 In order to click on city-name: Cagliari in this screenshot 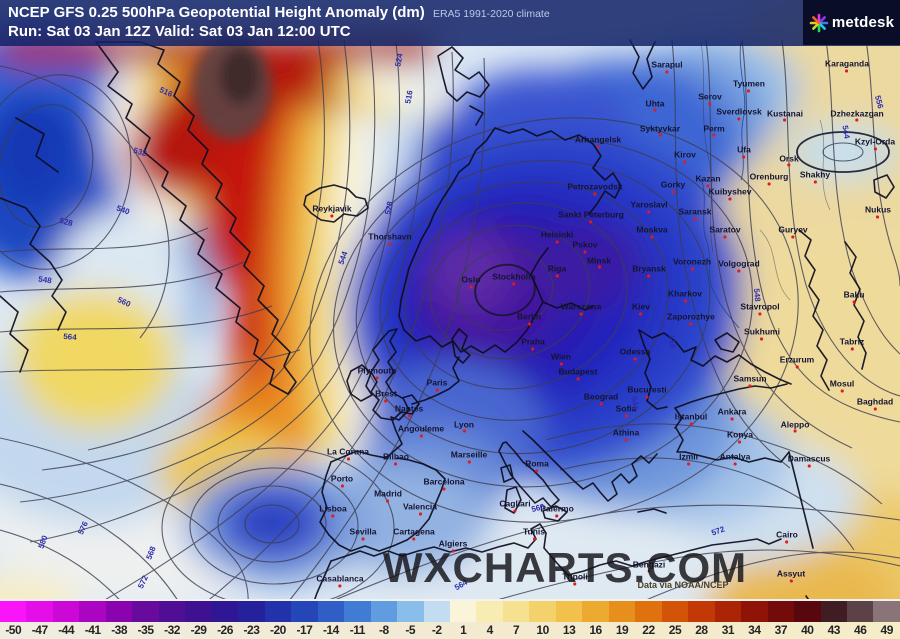, I will do `click(515, 503)`.